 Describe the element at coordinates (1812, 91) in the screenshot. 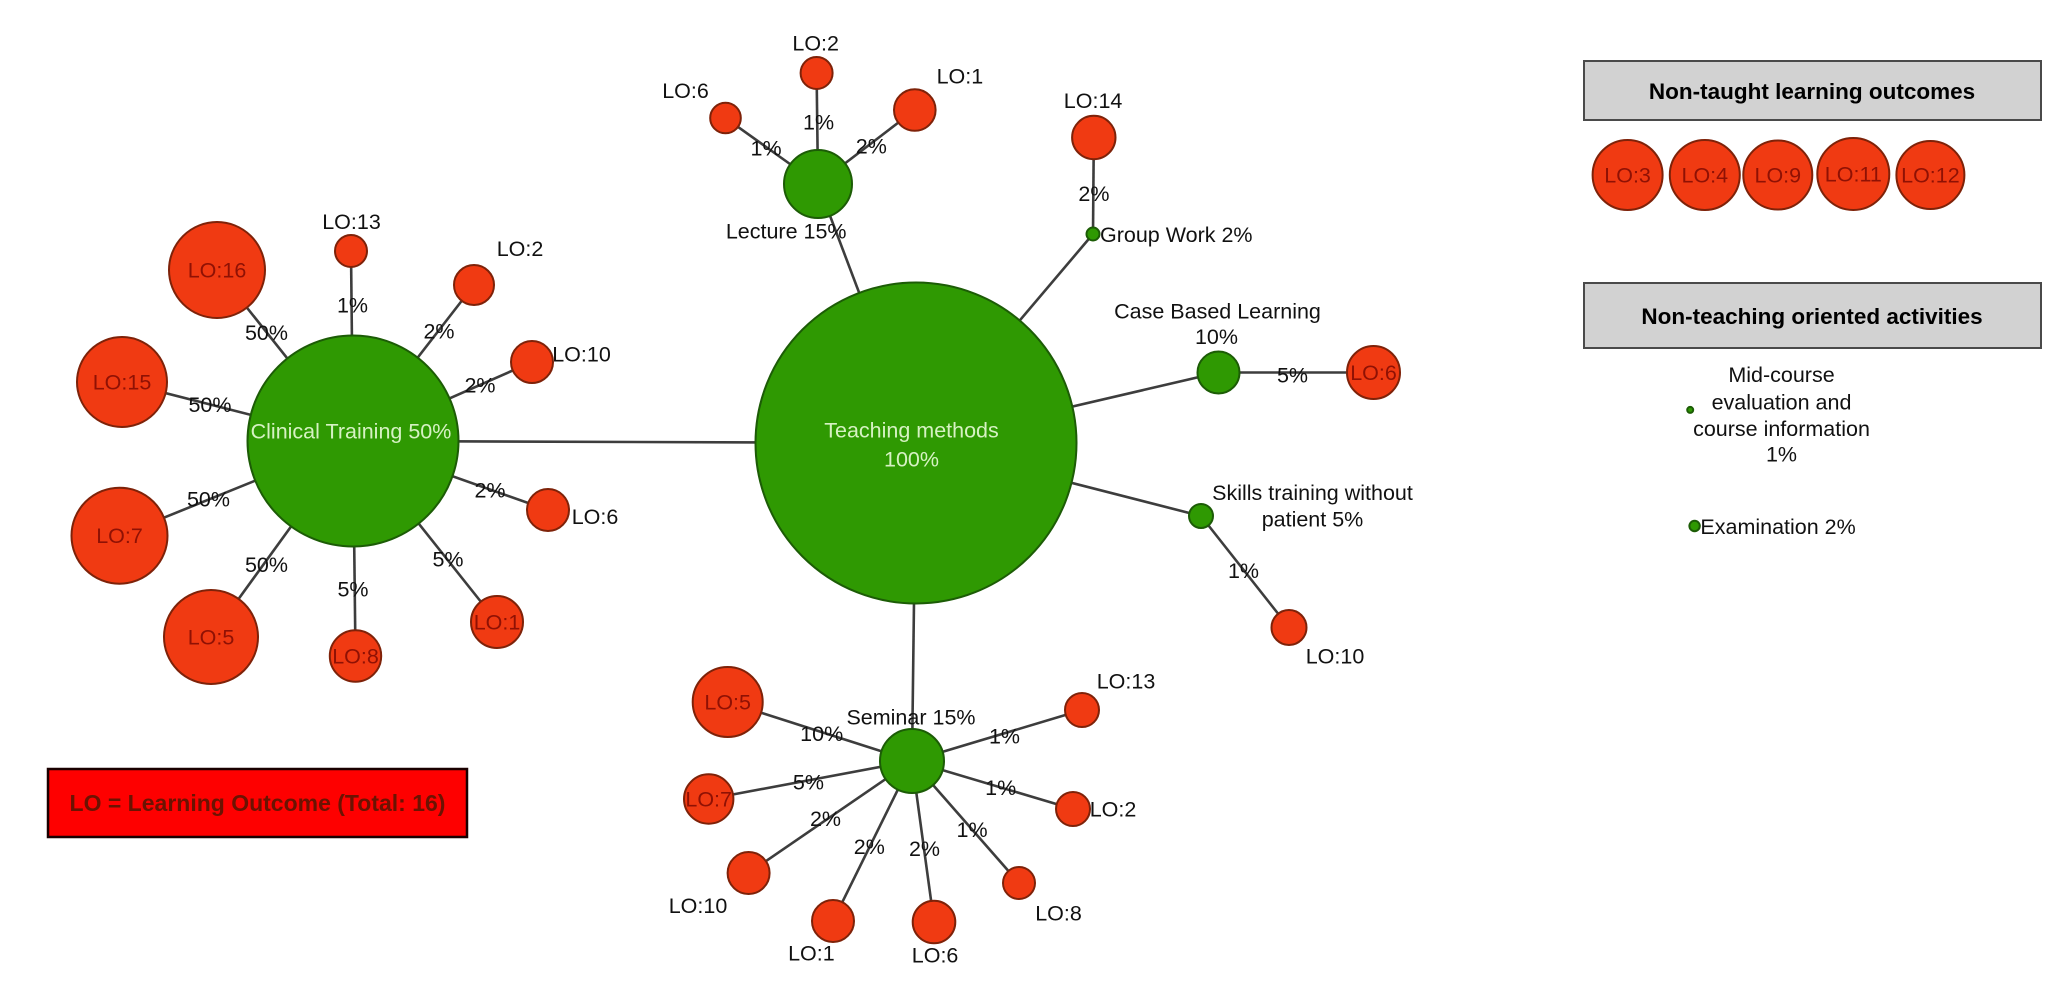

I see `svg-text: Non-taught learning outcomes` at that location.